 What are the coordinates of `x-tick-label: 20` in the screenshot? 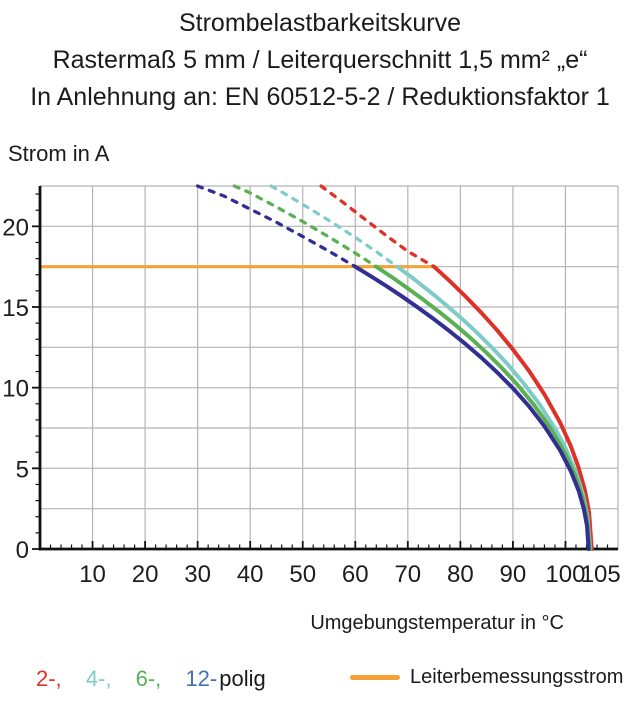 It's located at (145, 574).